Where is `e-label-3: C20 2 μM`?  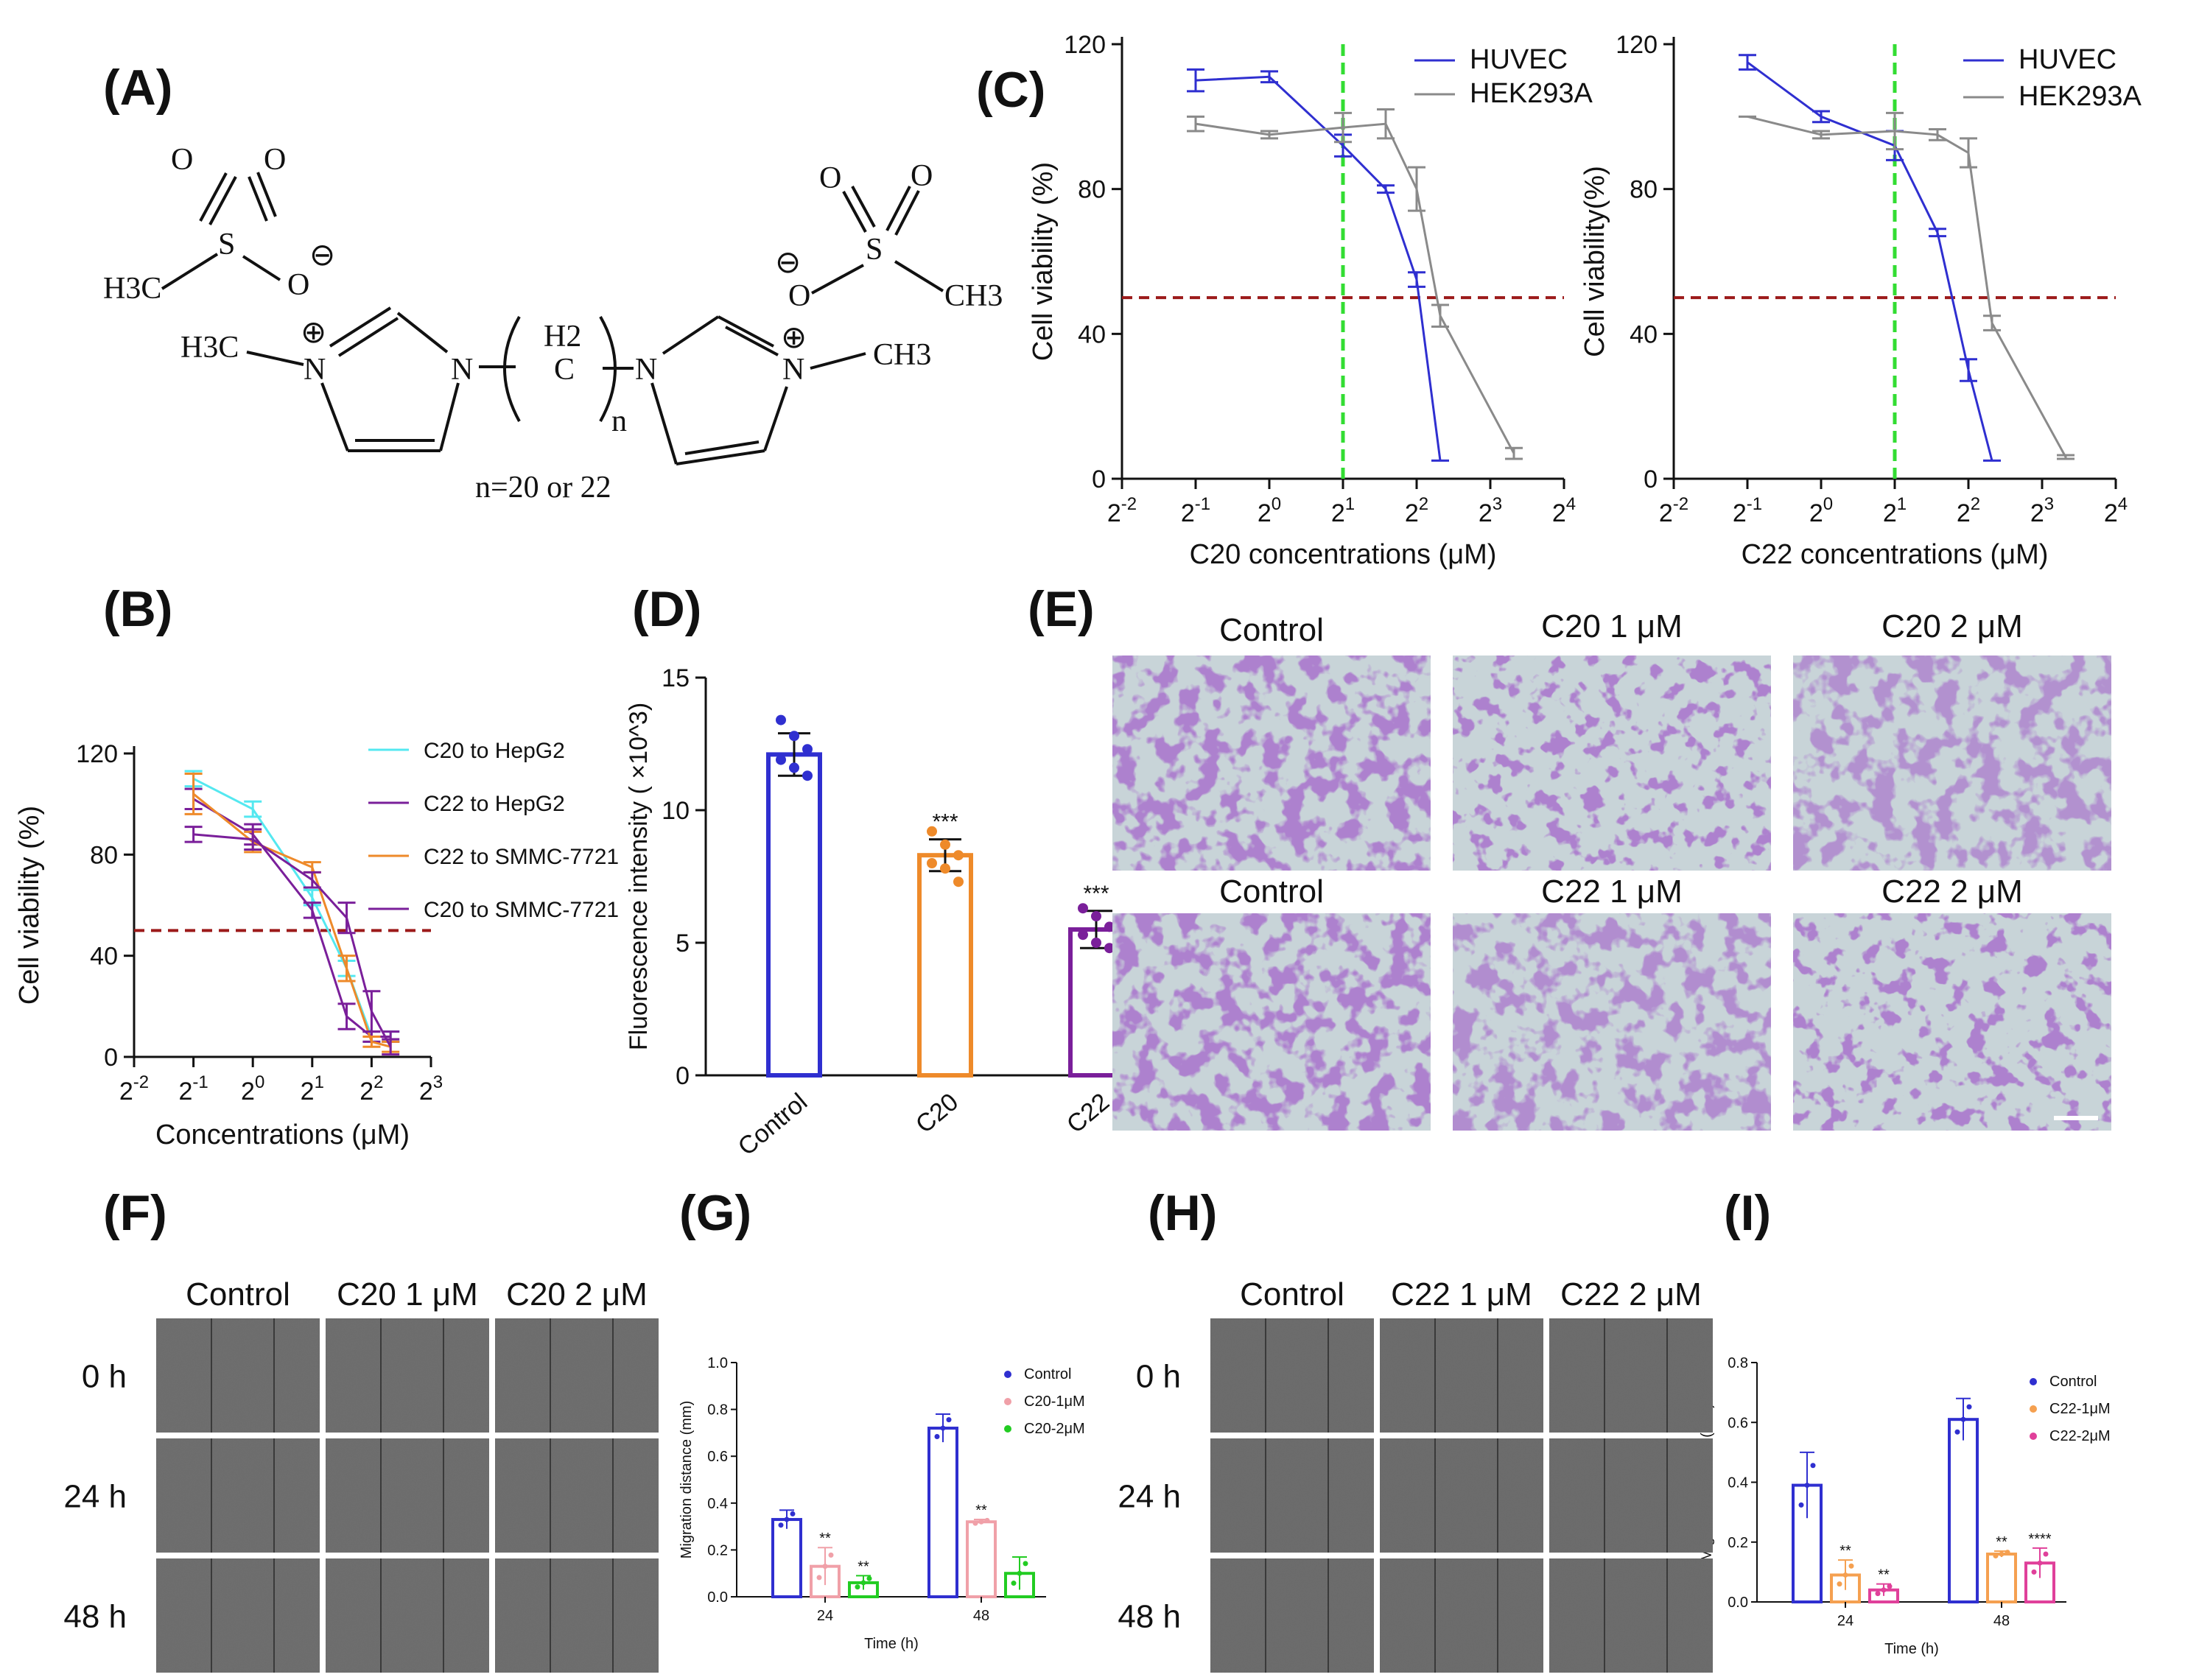
e-label-3: C20 2 μM is located at coordinates (1952, 626).